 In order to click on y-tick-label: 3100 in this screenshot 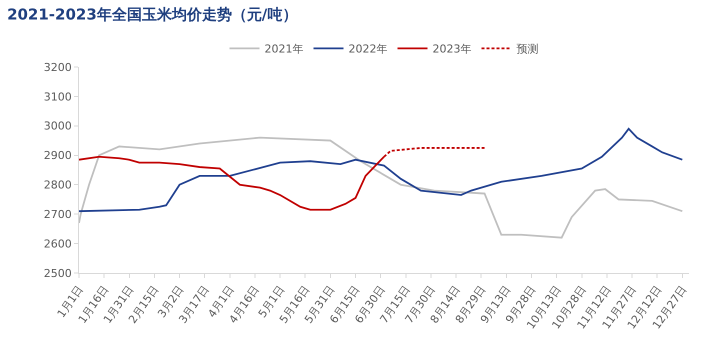, I will do `click(58, 97)`.